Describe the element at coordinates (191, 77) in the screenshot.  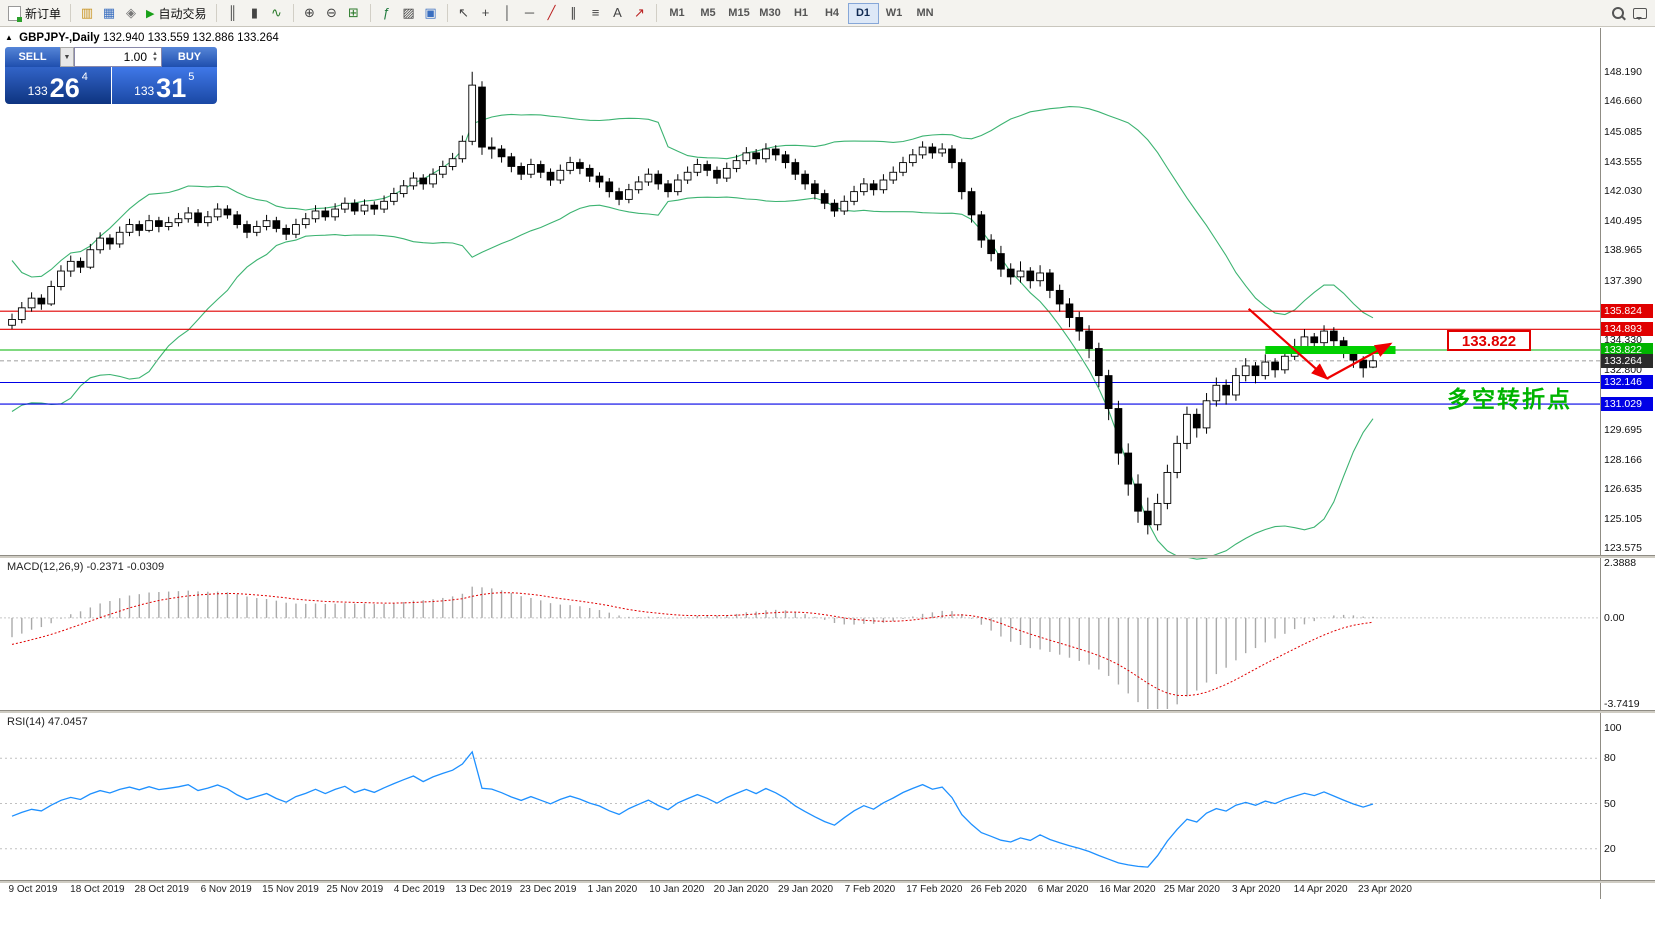
I see `buy-price-sup: 5` at that location.